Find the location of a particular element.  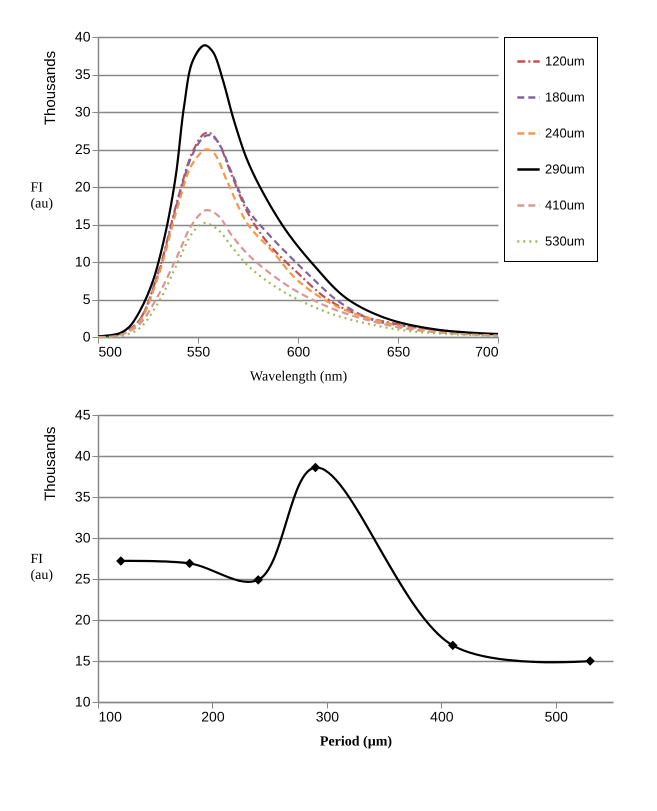

legend-label: 530um is located at coordinates (565, 241).